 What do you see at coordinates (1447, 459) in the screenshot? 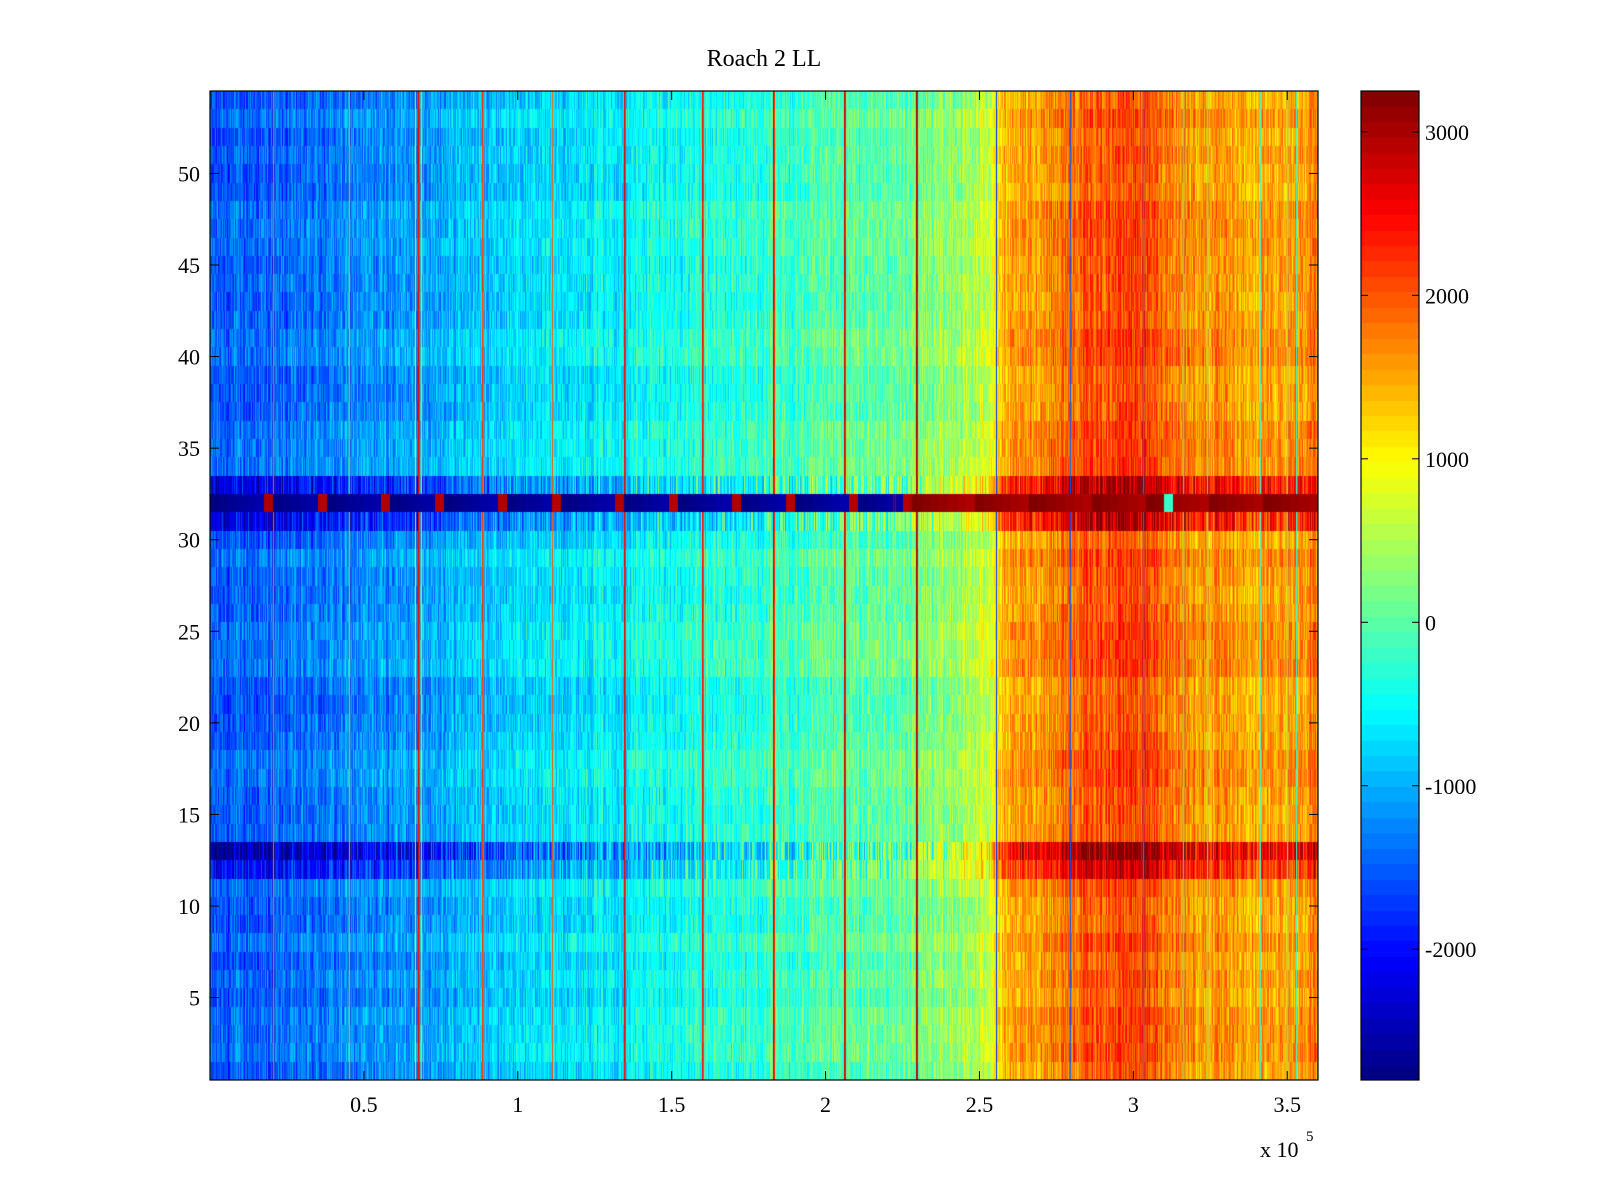
I see `colorbar-tick-label: 1000` at bounding box center [1447, 459].